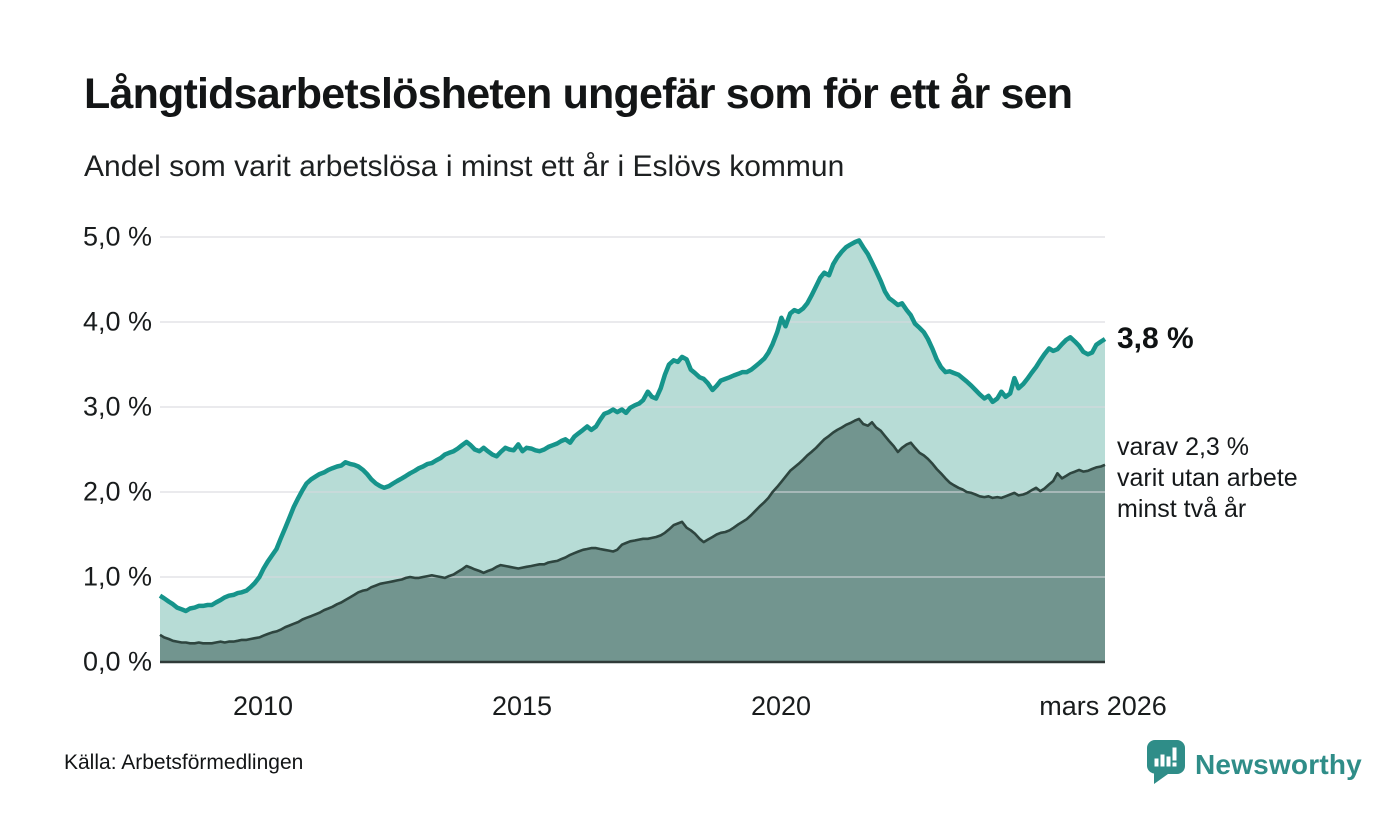 The width and height of the screenshot is (1400, 840). I want to click on newsworthy-logo: Newsworthy, so click(1254, 765).